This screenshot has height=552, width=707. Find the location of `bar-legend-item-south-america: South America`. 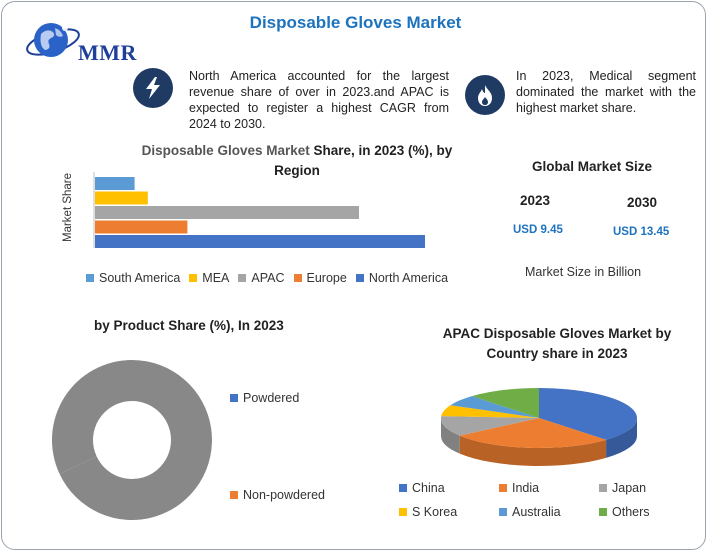

bar-legend-item-south-america: South America is located at coordinates (133, 278).